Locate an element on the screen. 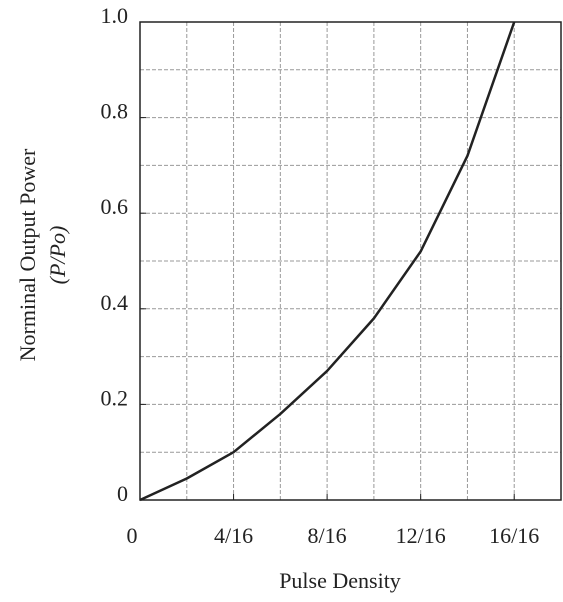 The width and height of the screenshot is (563, 602). x-tick-label: 4/16 is located at coordinates (233, 535).